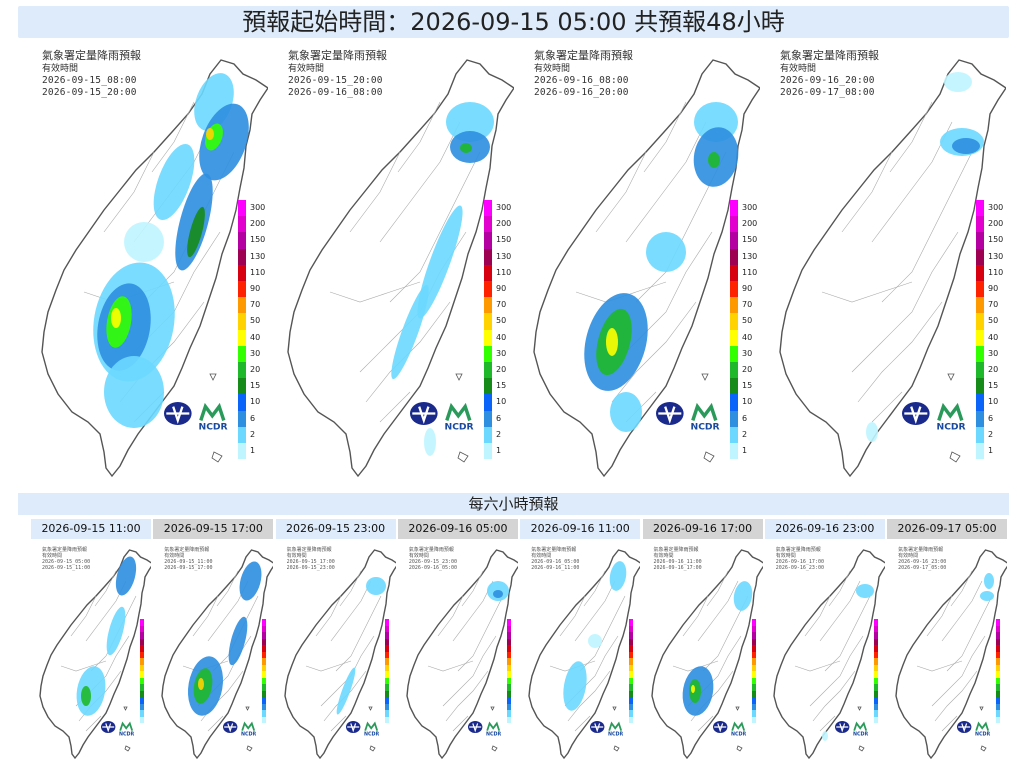 The height and width of the screenshot is (773, 1017). What do you see at coordinates (745, 434) in the screenshot?
I see `legend-level-label: 2` at bounding box center [745, 434].